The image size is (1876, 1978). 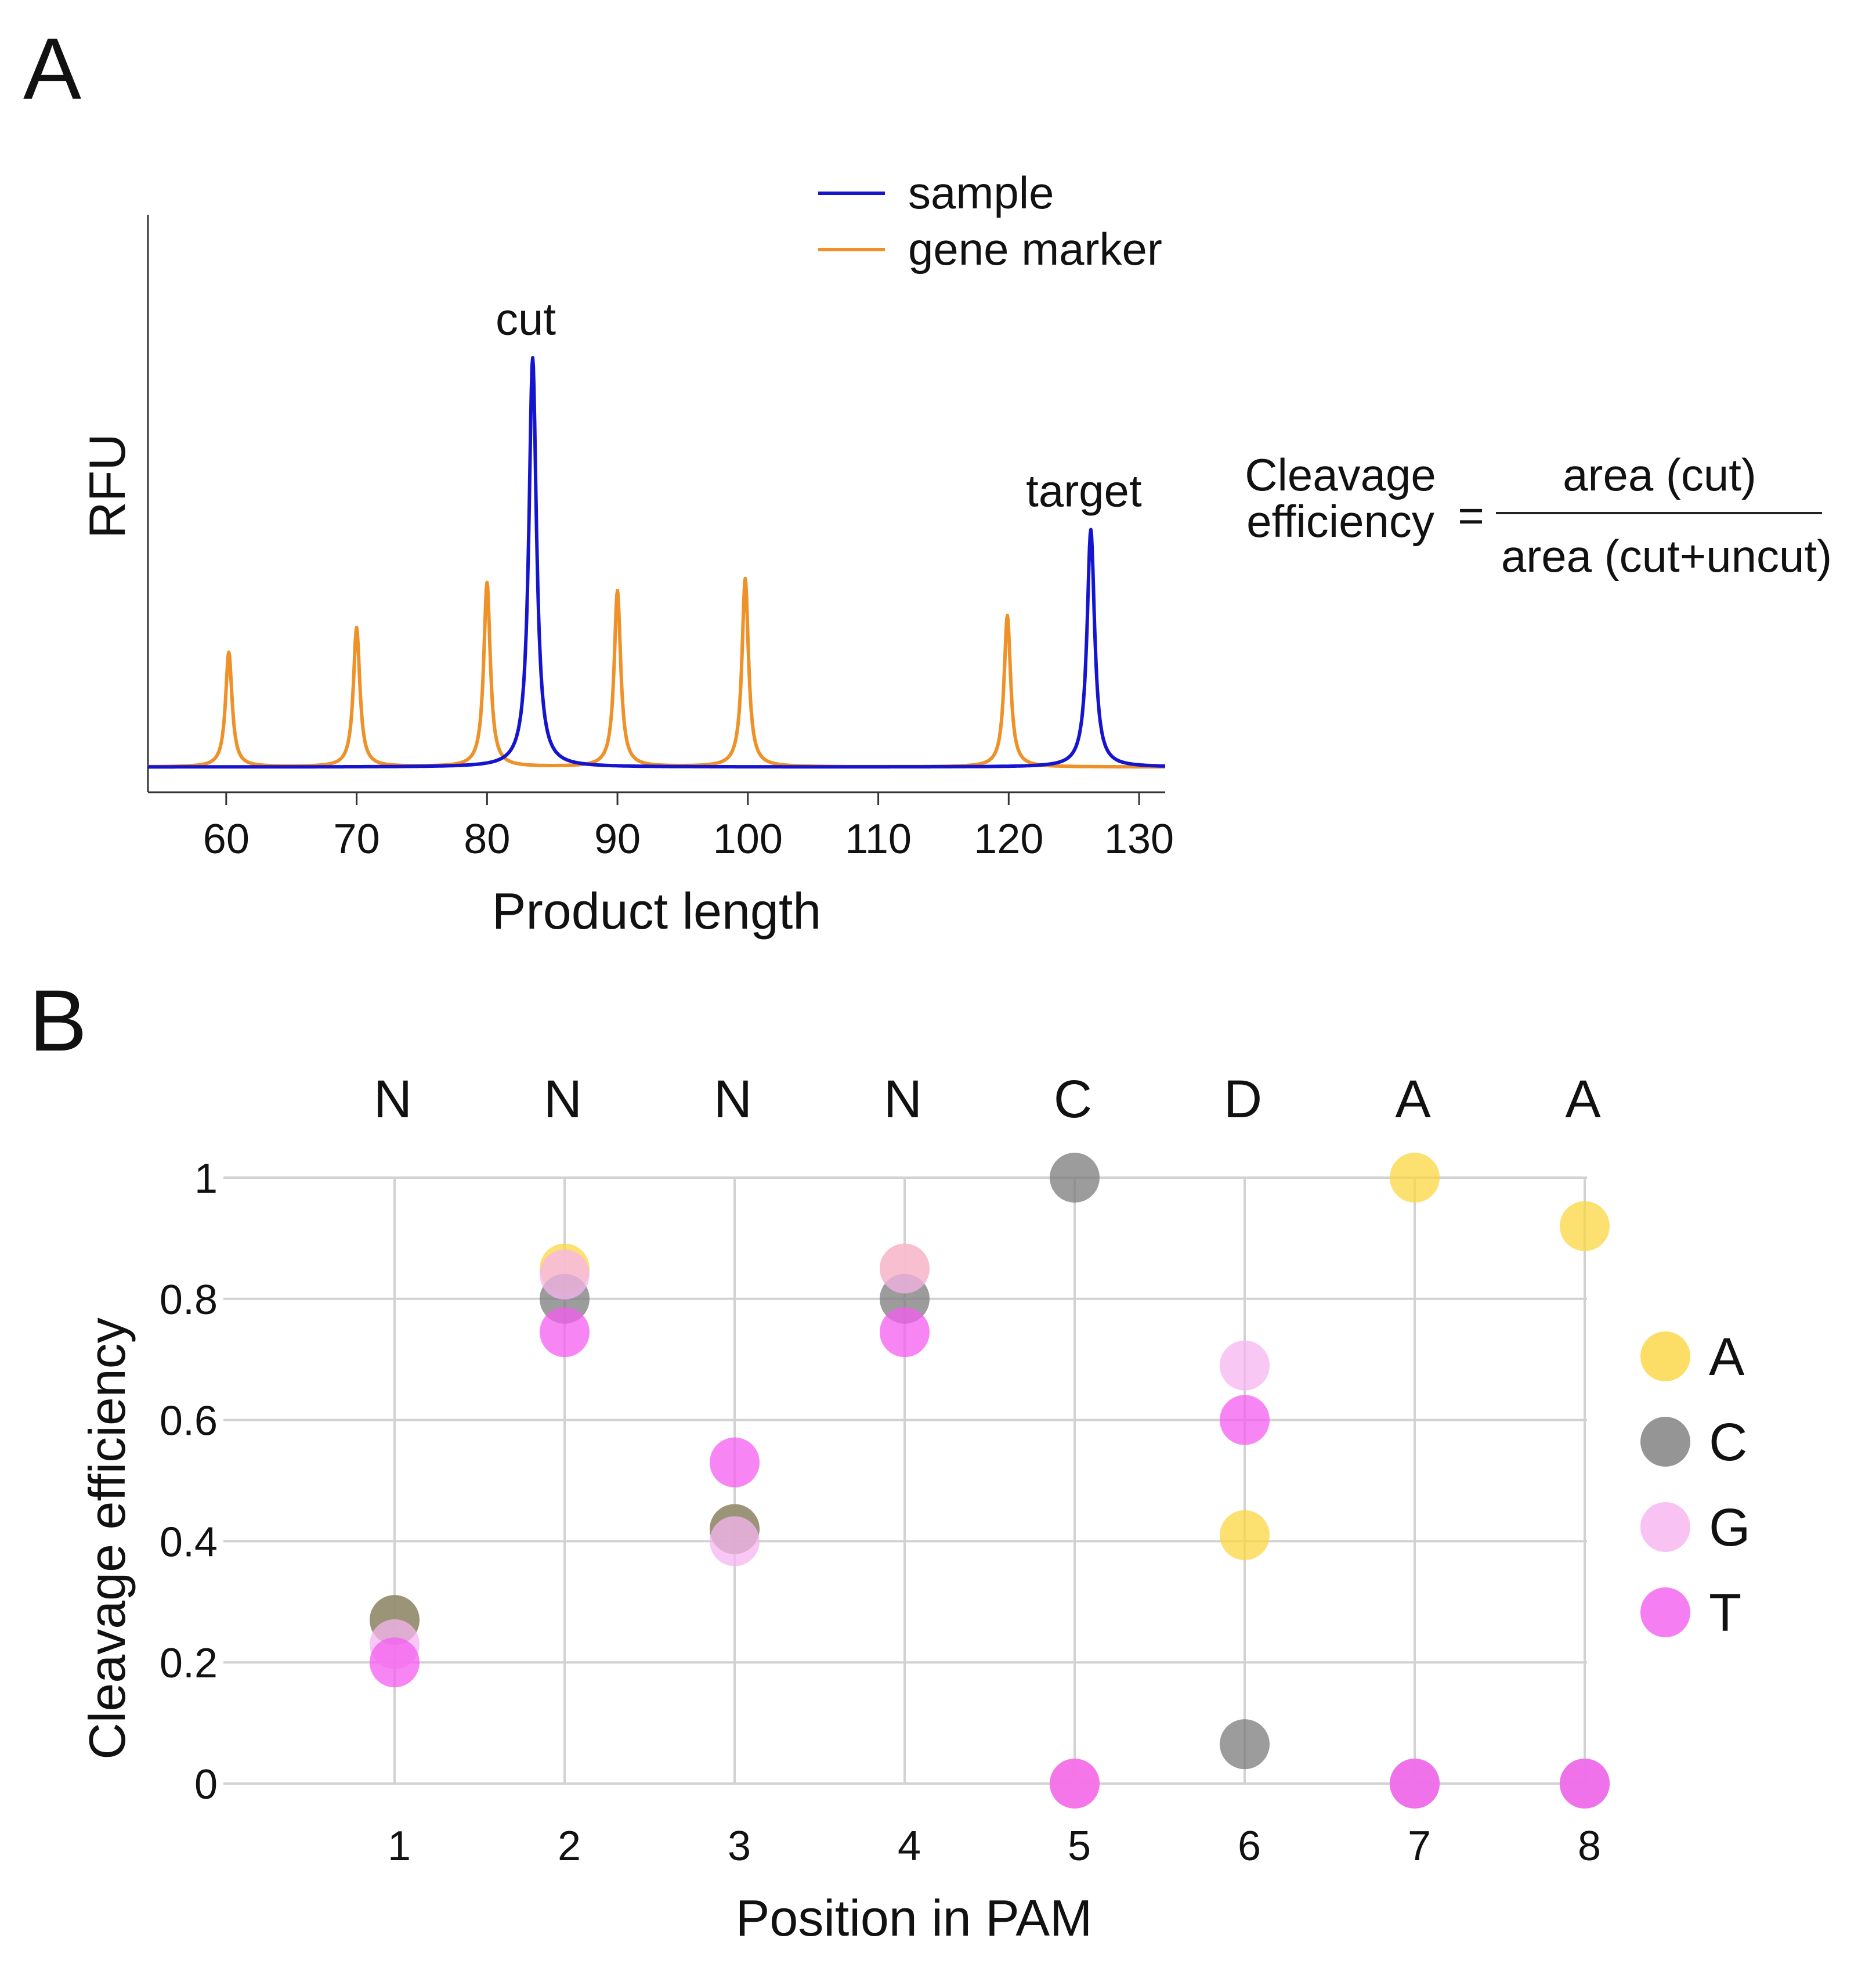 I want to click on data-point-A-pos6, so click(x=1245, y=1535).